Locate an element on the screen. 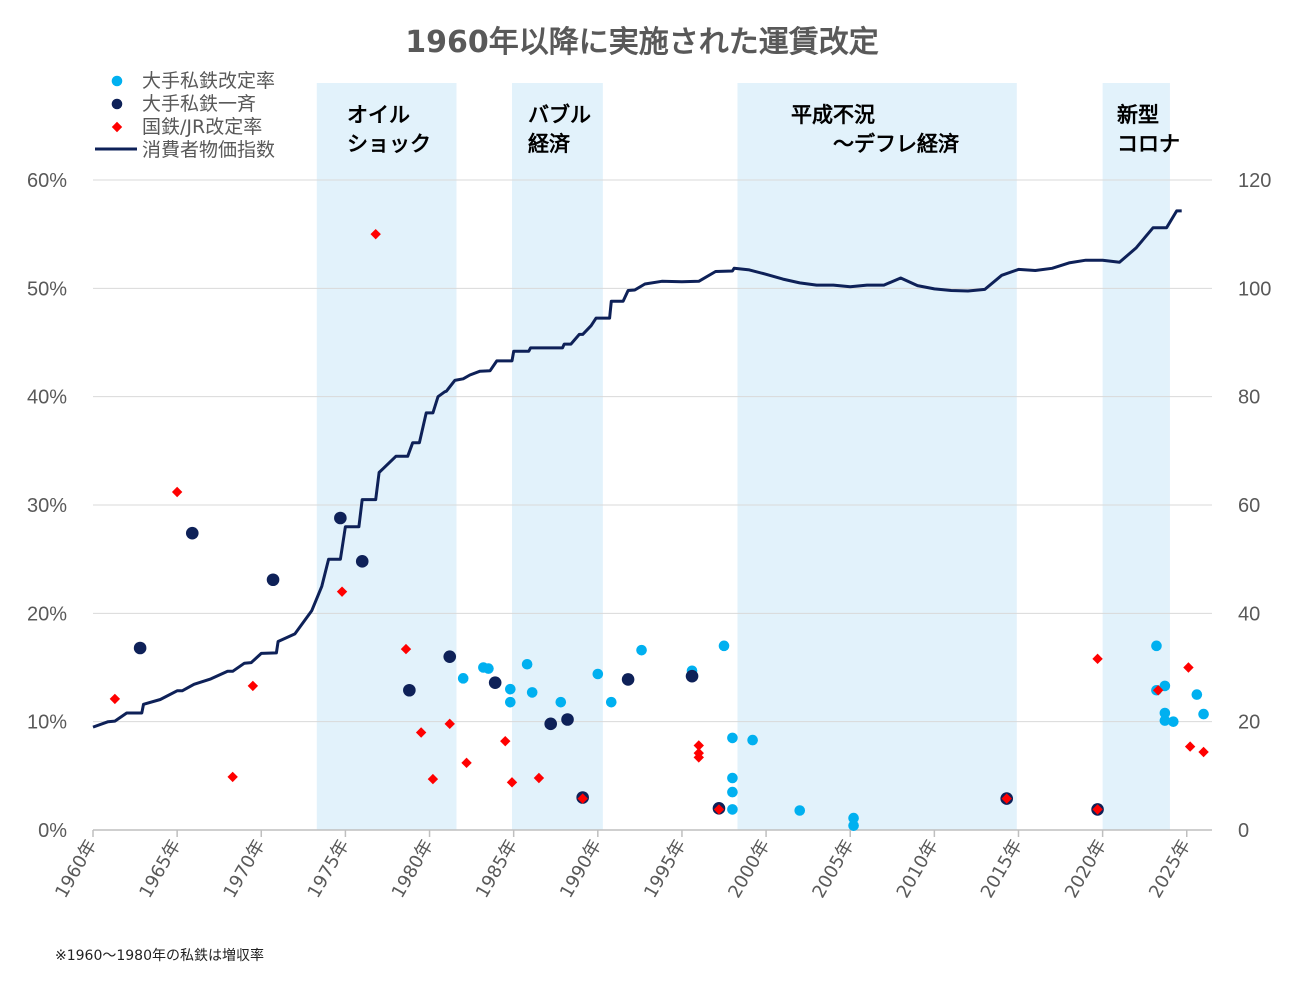 Image resolution: width=1300 pixels, height=984 pixels. x-tick-label: 2000年 is located at coordinates (749, 869).